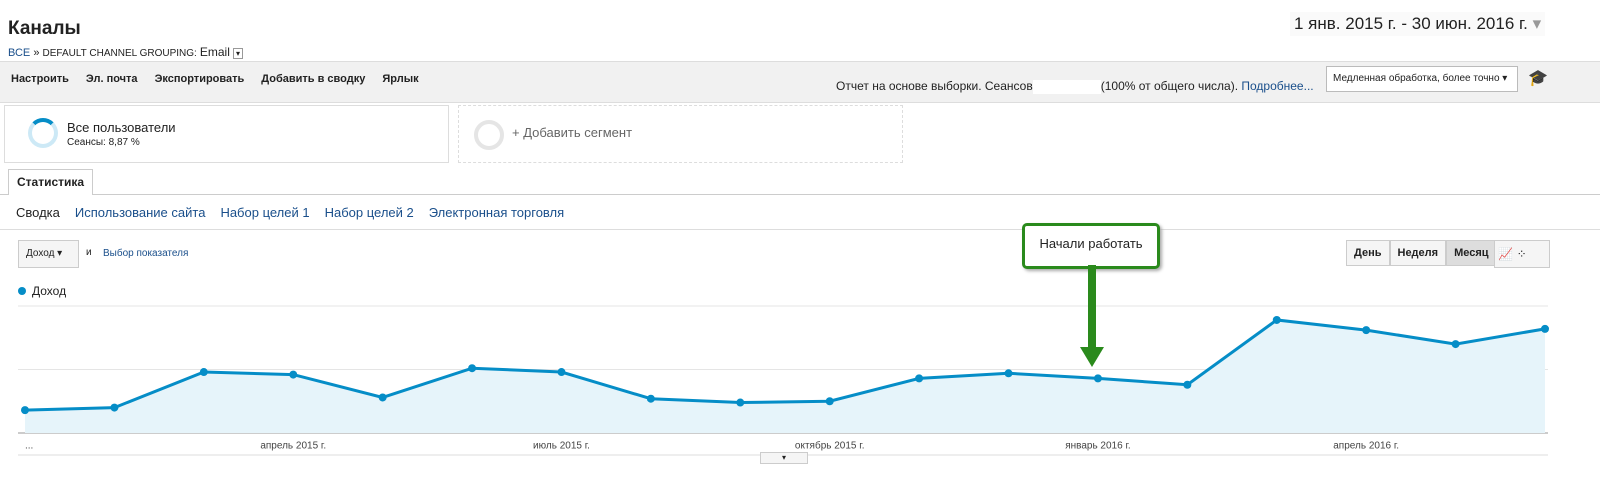  What do you see at coordinates (934, 86) in the screenshot?
I see `sampling-text: Отчет на основе выборки. Сеансов` at bounding box center [934, 86].